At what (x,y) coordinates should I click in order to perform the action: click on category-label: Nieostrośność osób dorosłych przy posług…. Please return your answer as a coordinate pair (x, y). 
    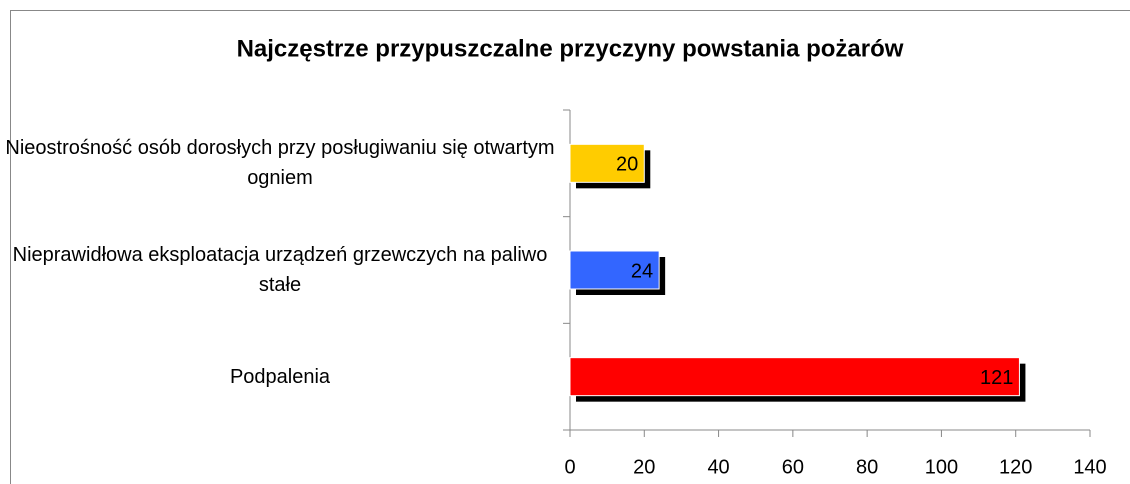
    Looking at the image, I should click on (280, 163).